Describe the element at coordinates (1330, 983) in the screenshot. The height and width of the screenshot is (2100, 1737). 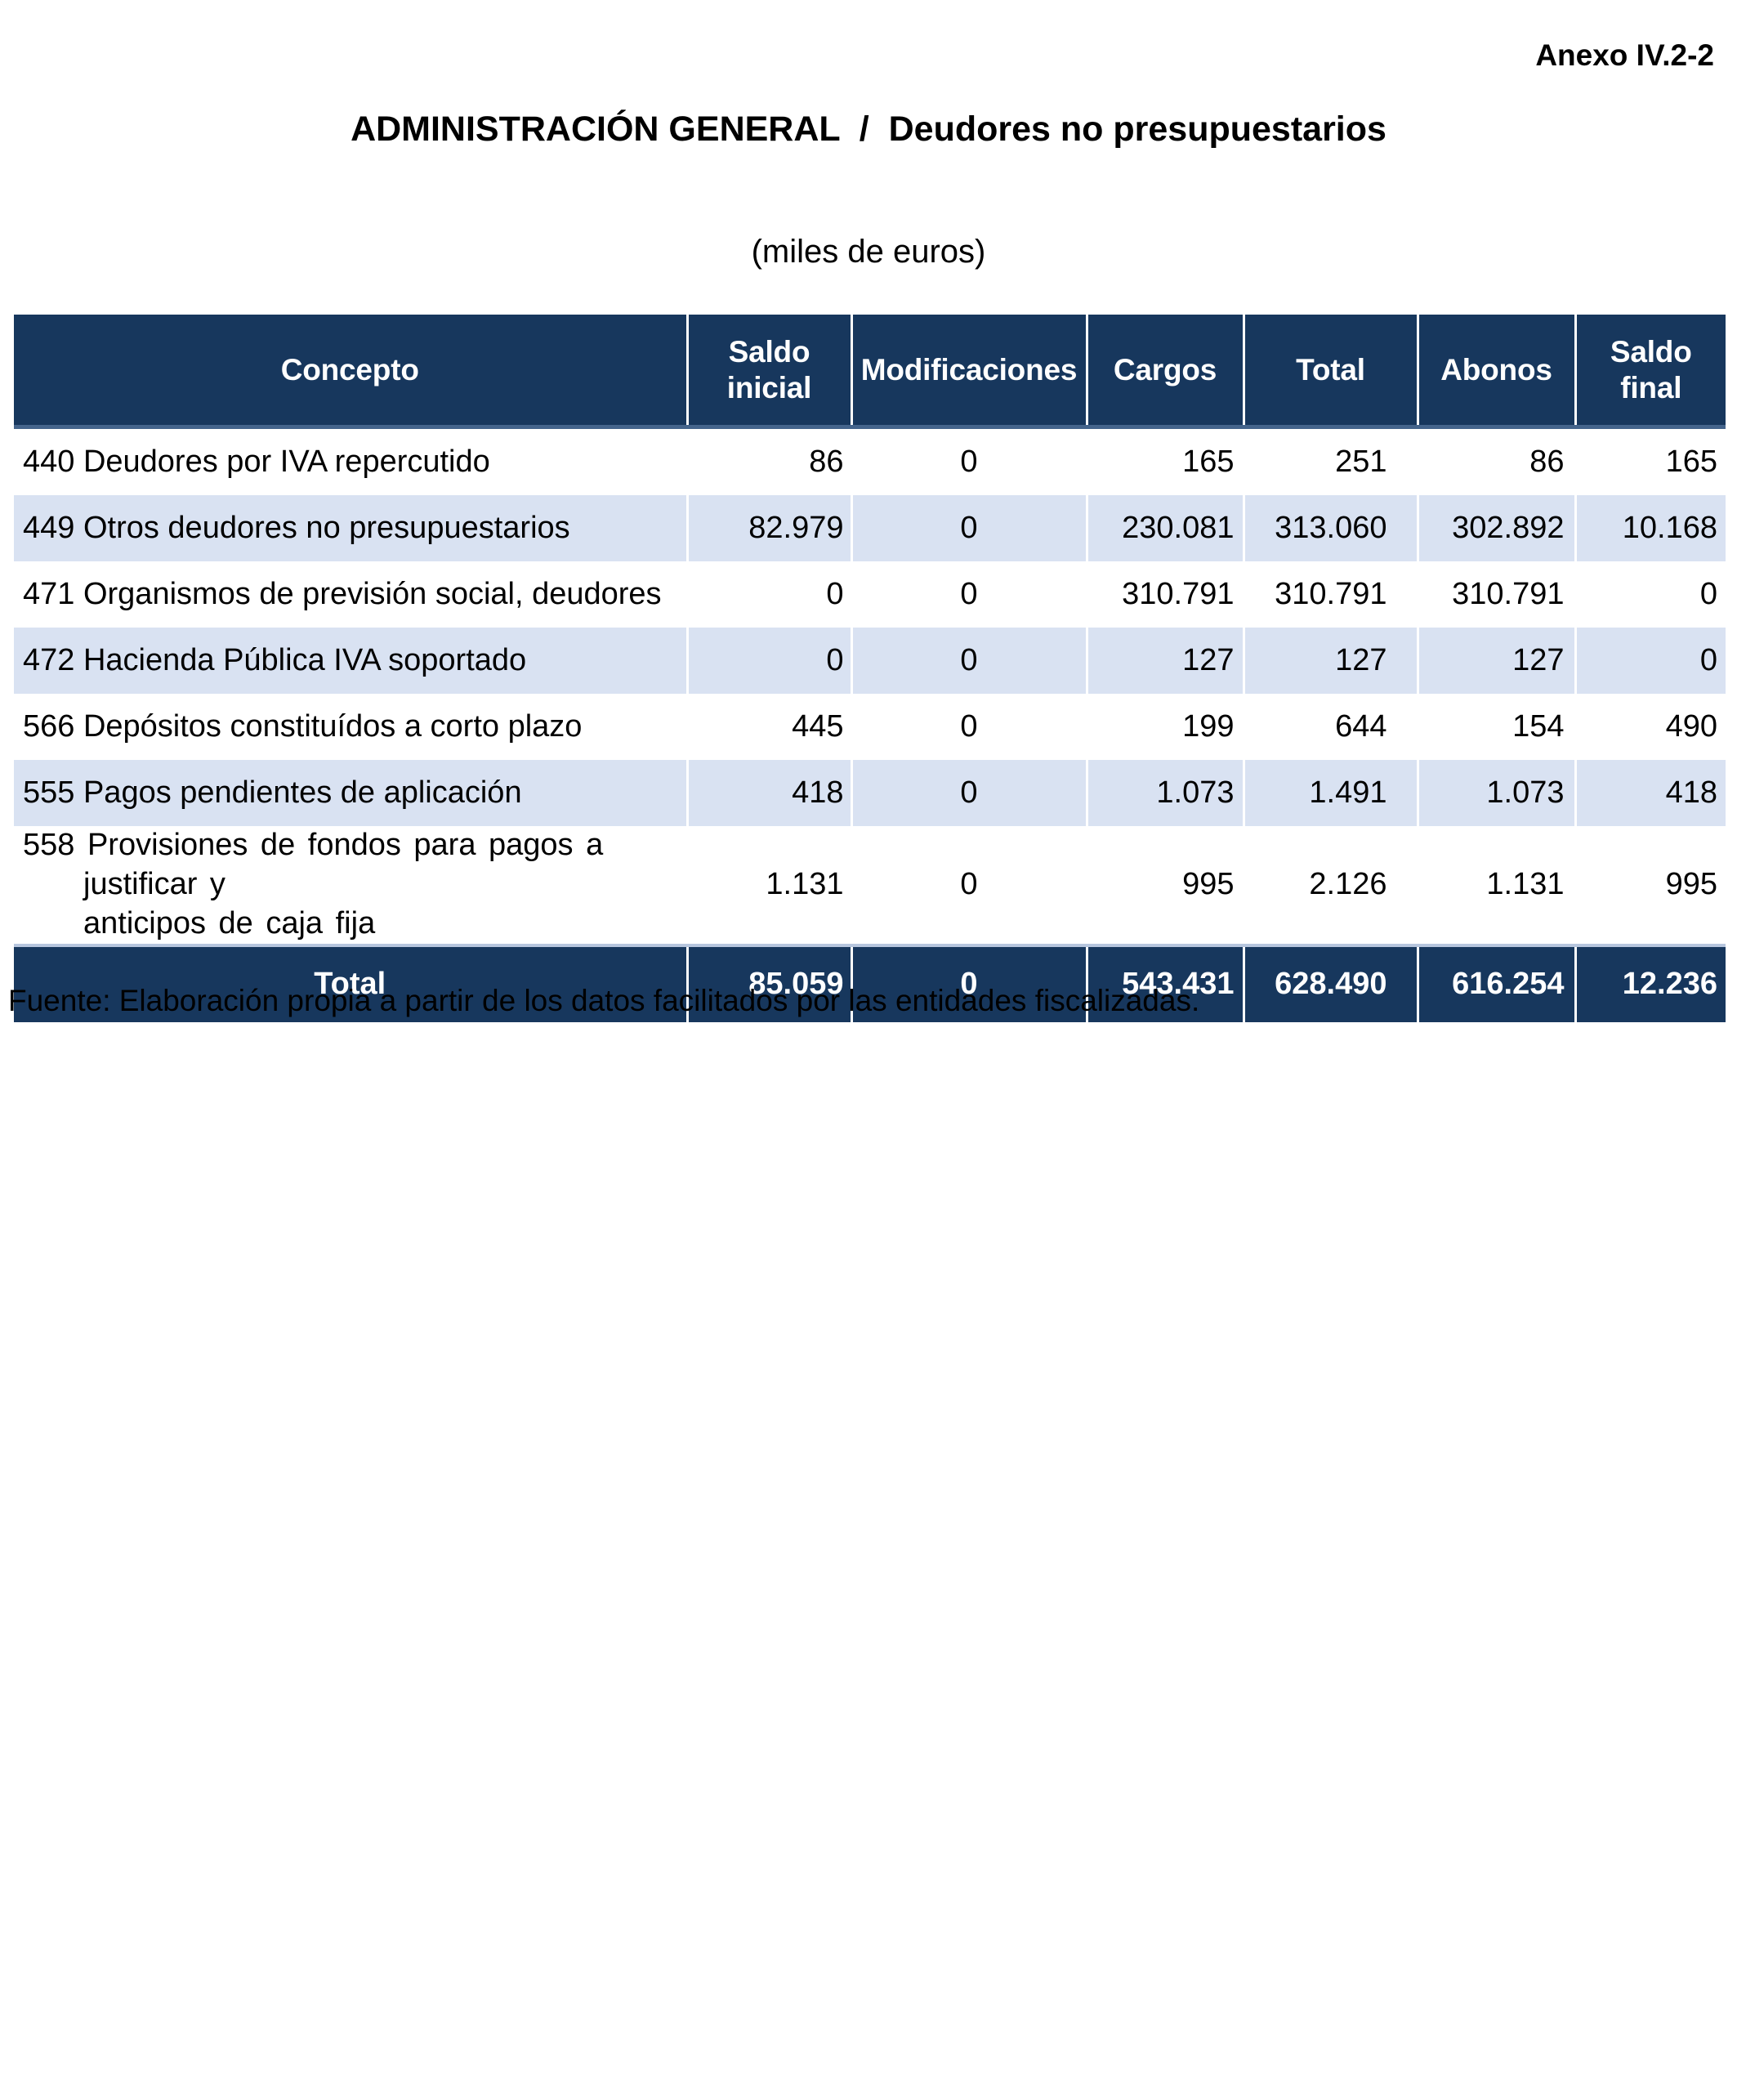
I see `cell-value: 628.490` at that location.